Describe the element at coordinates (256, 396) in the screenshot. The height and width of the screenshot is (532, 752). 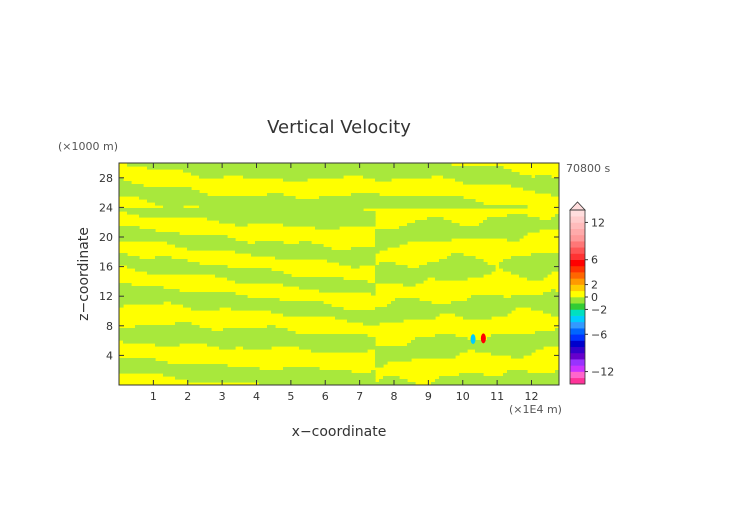
I see `x-tick-label: 4` at that location.